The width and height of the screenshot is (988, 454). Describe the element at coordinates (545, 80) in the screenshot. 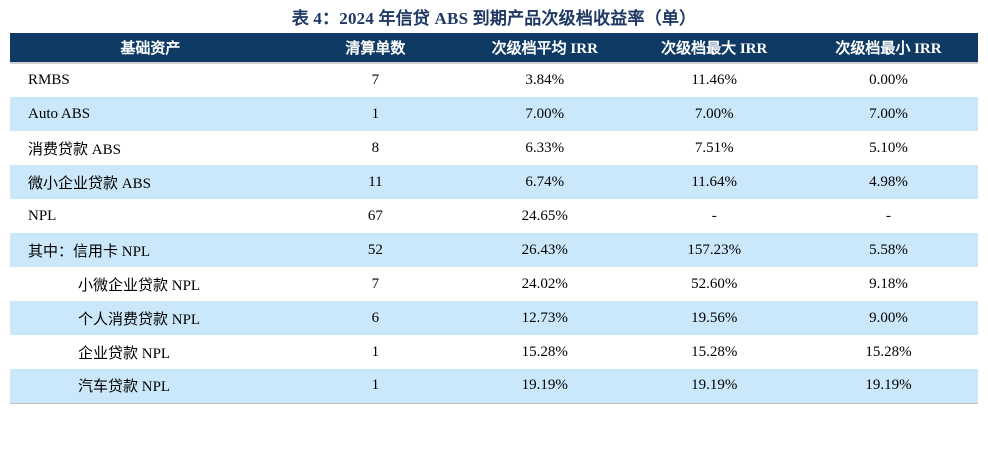

I see `avg-irr-cell: 3.84%` at that location.